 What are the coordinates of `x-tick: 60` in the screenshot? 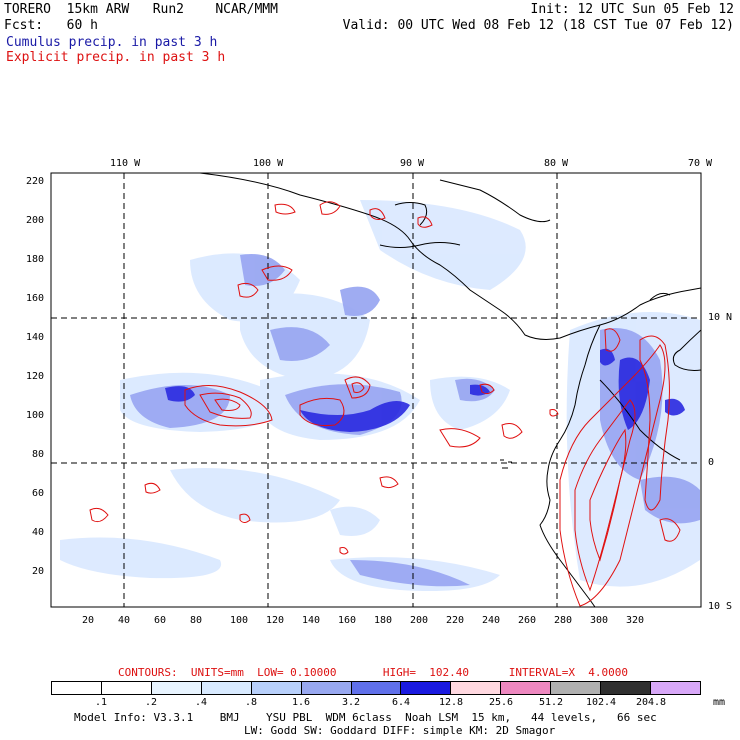 It's located at (160, 620).